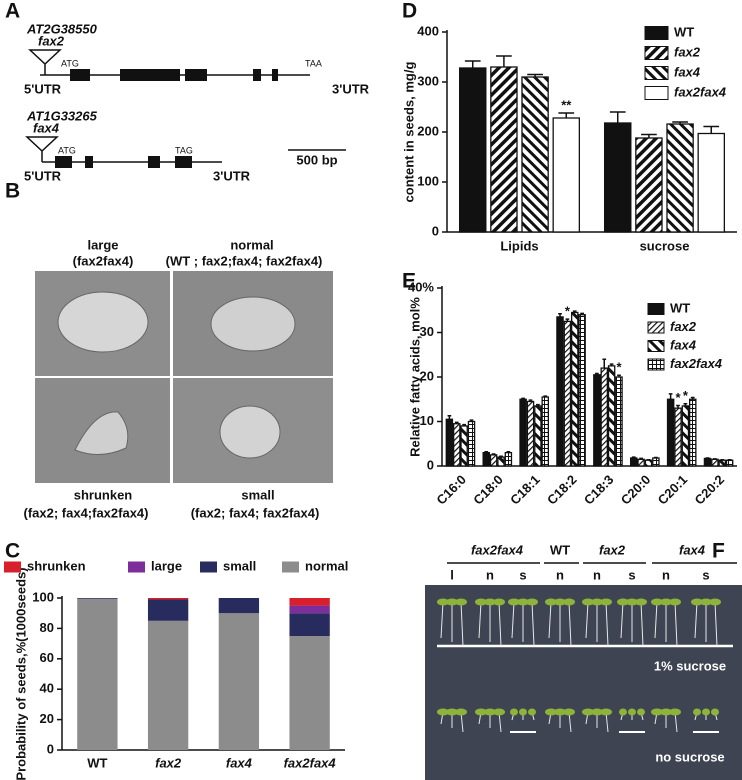 The width and height of the screenshot is (742, 780). I want to click on panel-label: C, so click(12, 551).